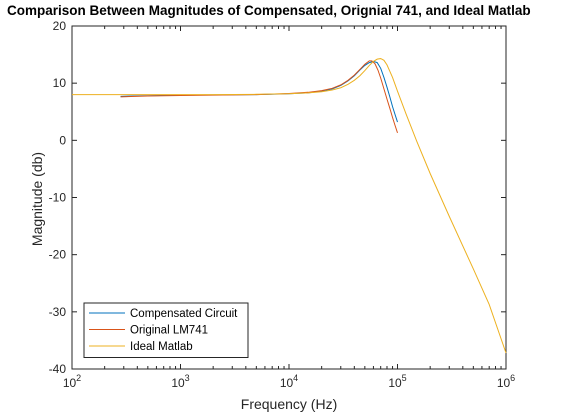  Describe the element at coordinates (58, 369) in the screenshot. I see `y-tick-label: -40` at that location.